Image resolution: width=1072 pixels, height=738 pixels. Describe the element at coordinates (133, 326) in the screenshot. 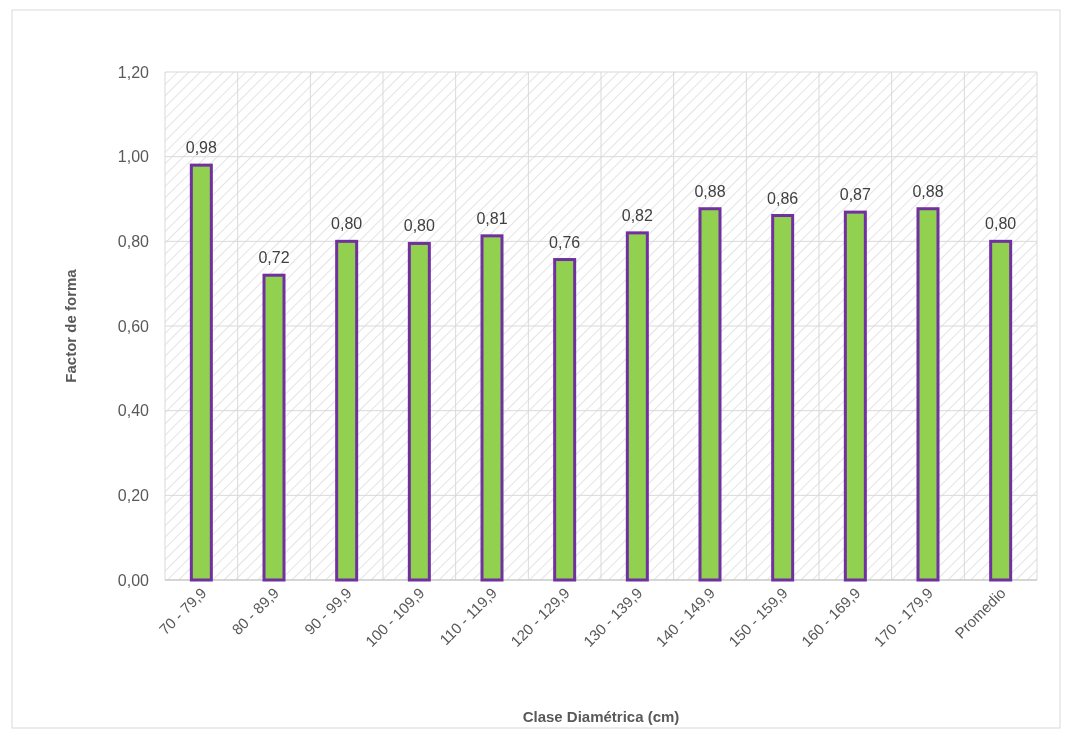

I see `y-tick-label: 0,60` at that location.